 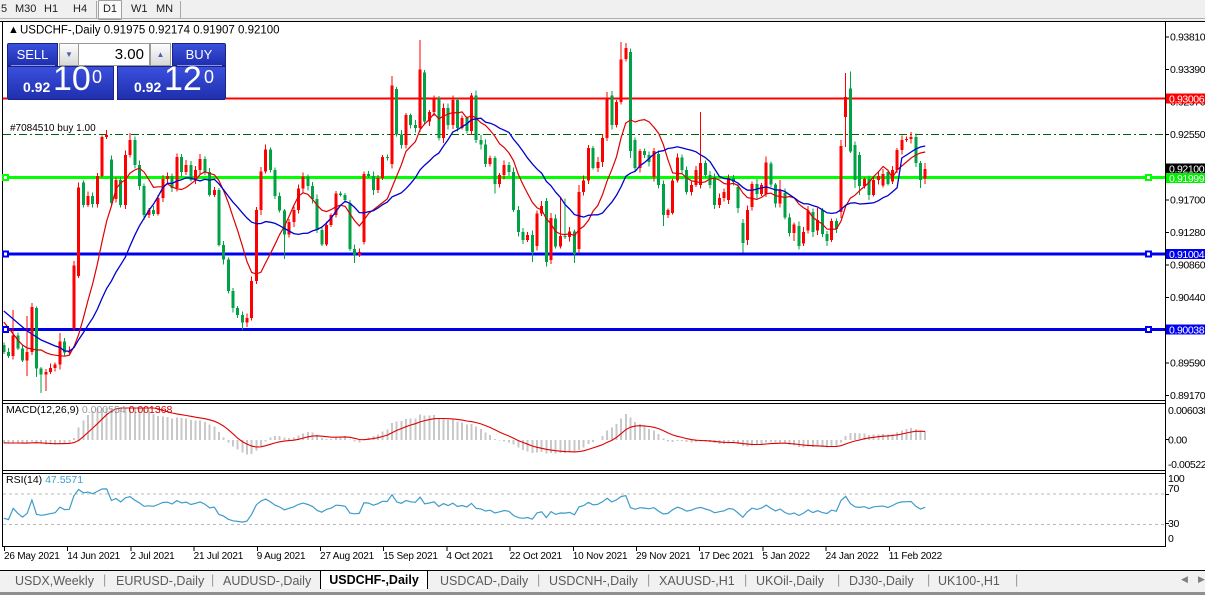 I want to click on svg-text: 0.90860, so click(x=1187, y=266).